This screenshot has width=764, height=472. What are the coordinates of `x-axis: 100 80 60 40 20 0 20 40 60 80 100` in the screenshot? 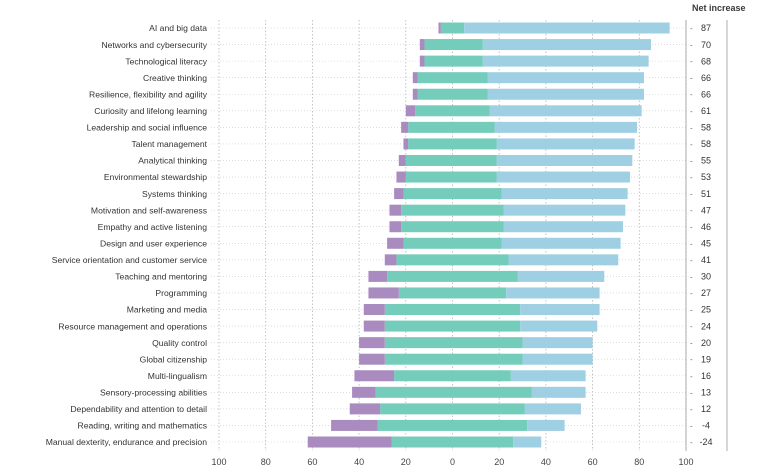 It's located at (452, 462).